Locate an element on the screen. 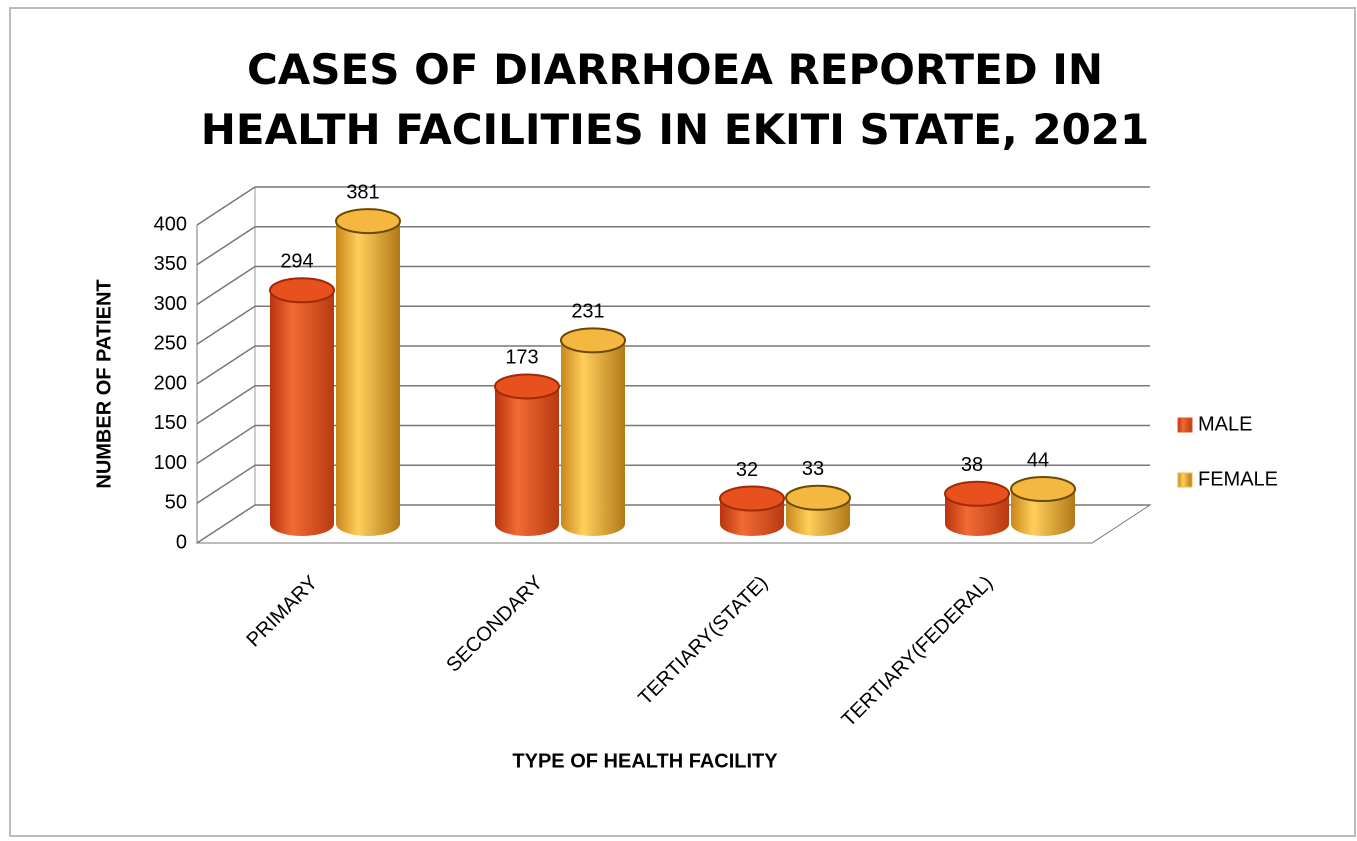  legend-label: MALE is located at coordinates (1225, 424).